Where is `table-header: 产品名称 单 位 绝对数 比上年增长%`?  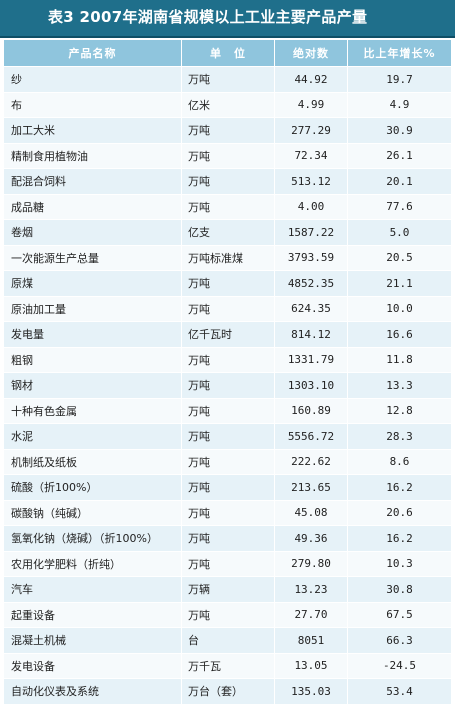
table-header: 产品名称 单 位 绝对数 比上年增长% is located at coordinates (227, 53).